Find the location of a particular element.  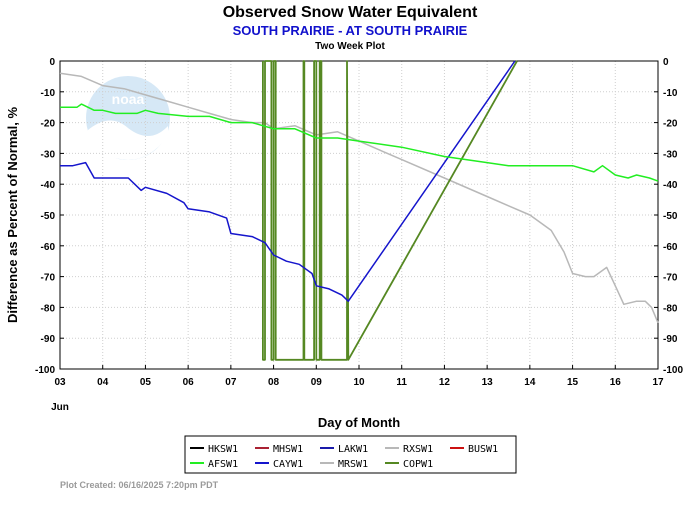

y-tick-label-right: -40 is located at coordinates (670, 185).